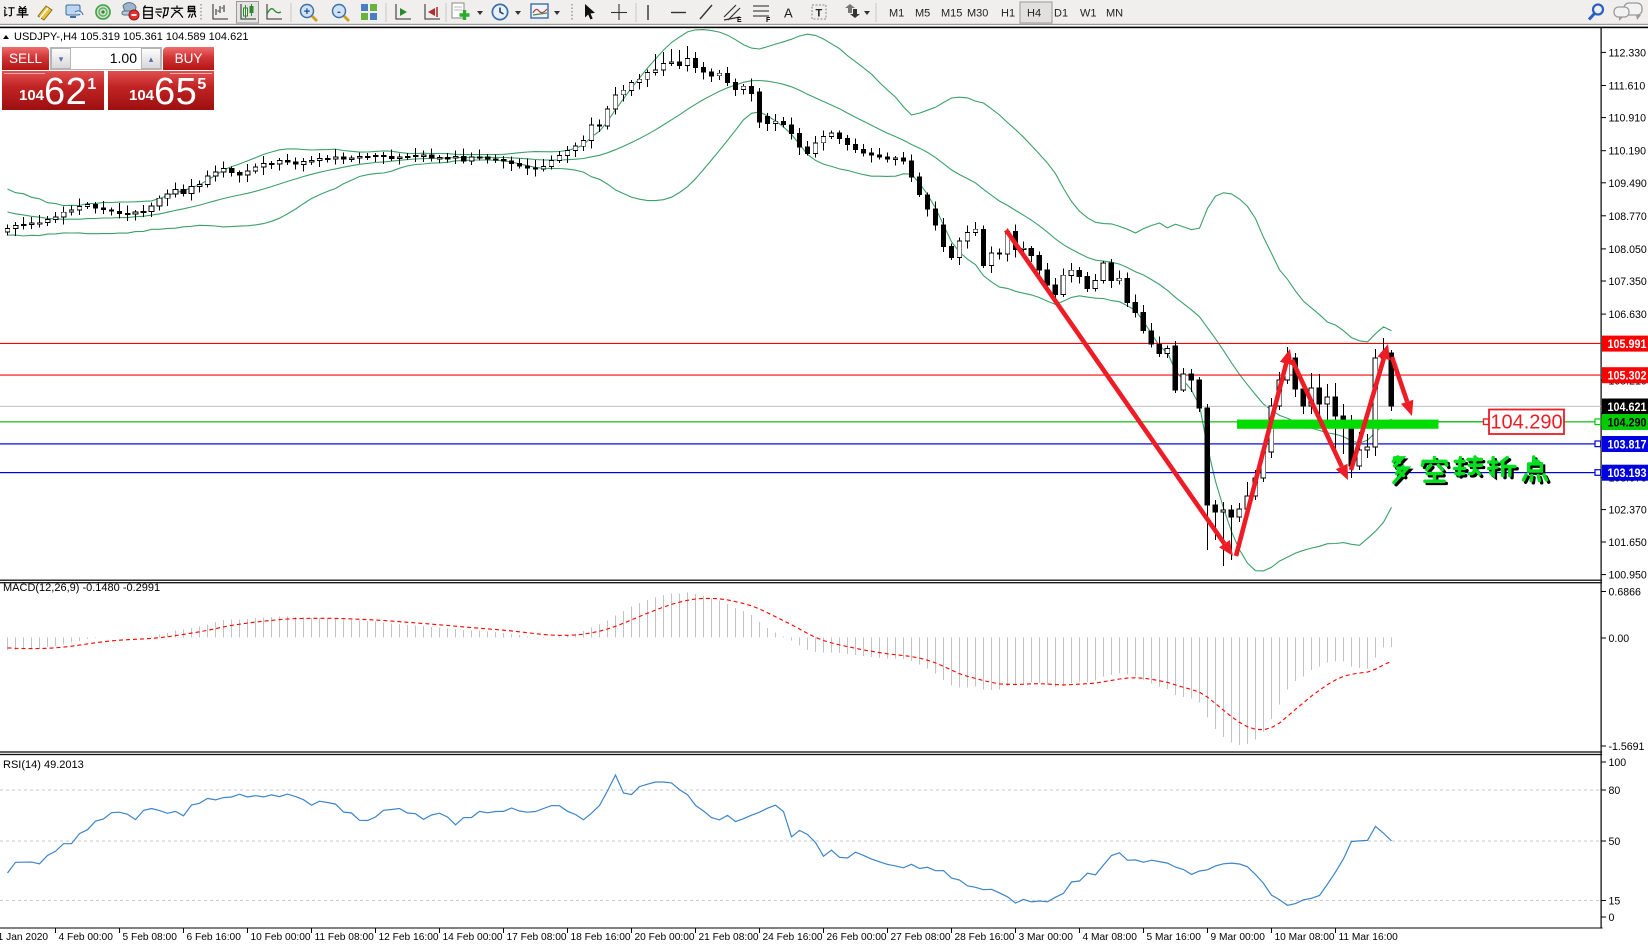 This screenshot has width=1648, height=947. What do you see at coordinates (473, 937) in the screenshot?
I see `svg-text: 14 Feb 00:00` at bounding box center [473, 937].